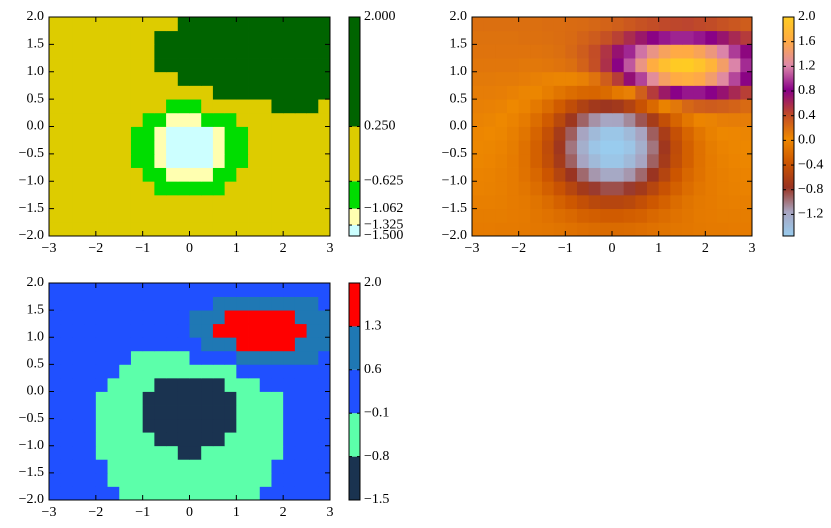 This screenshot has width=831, height=528. I want to click on colorbar-tick-label: 1.6, so click(807, 41).